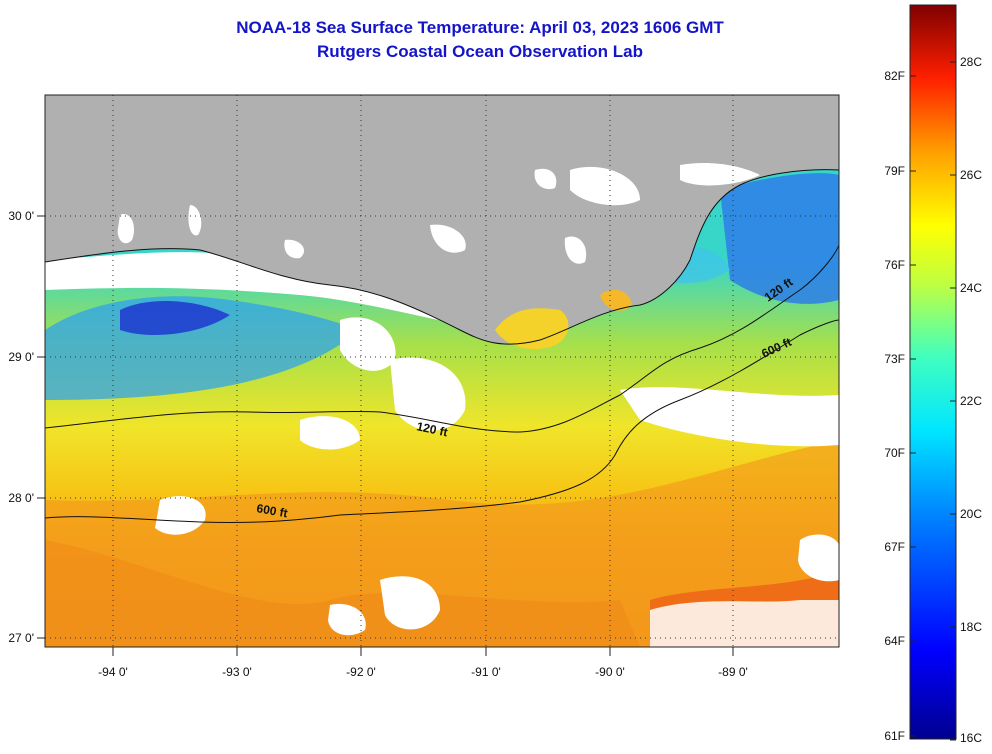 The width and height of the screenshot is (992, 754). I want to click on colorbar-f-label: 61F, so click(894, 736).